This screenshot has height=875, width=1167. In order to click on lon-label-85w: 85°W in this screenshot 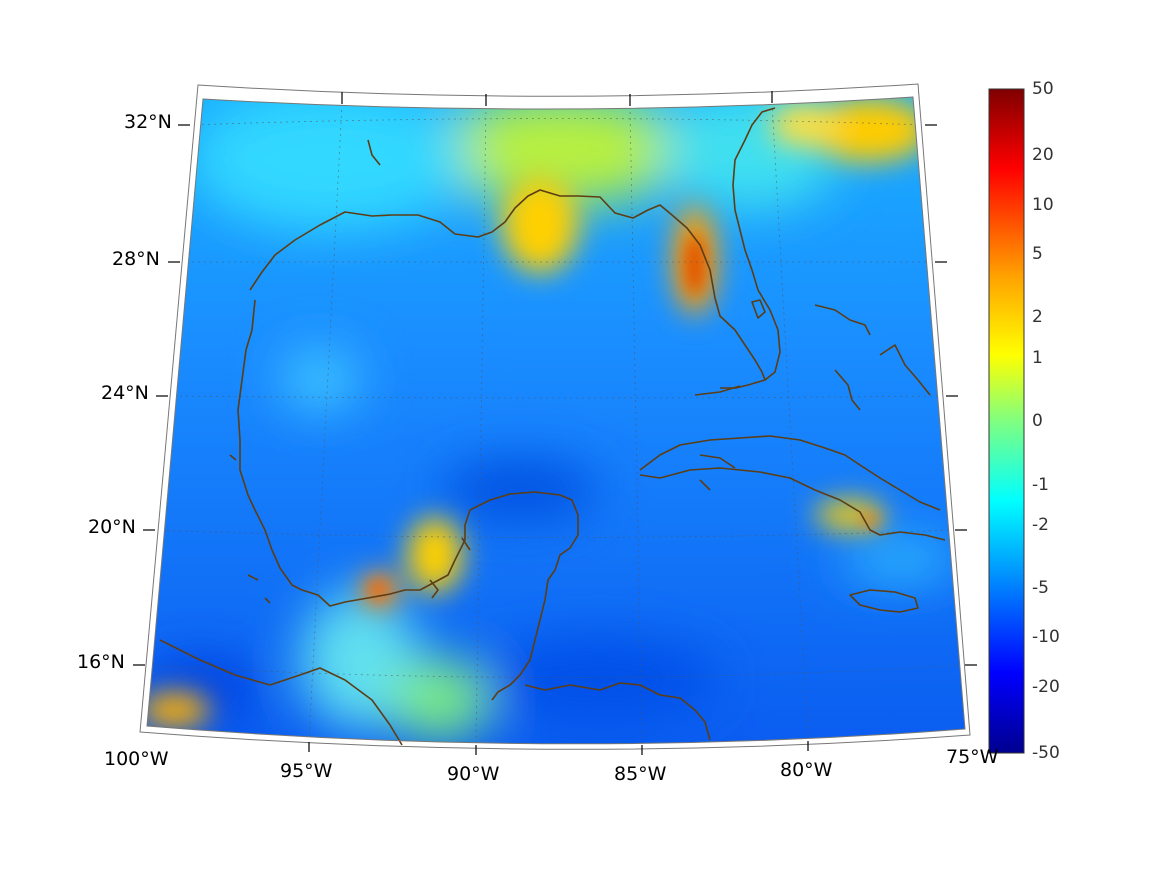, I will do `click(640, 774)`.